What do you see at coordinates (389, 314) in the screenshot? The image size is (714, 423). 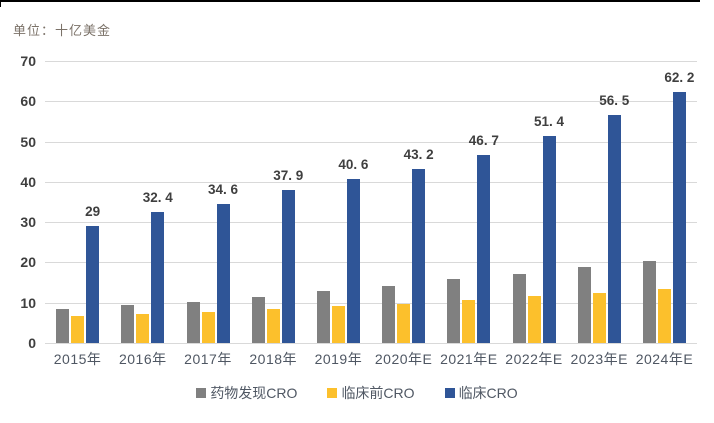 I see `bar-药物发现CRO-2020年E` at bounding box center [389, 314].